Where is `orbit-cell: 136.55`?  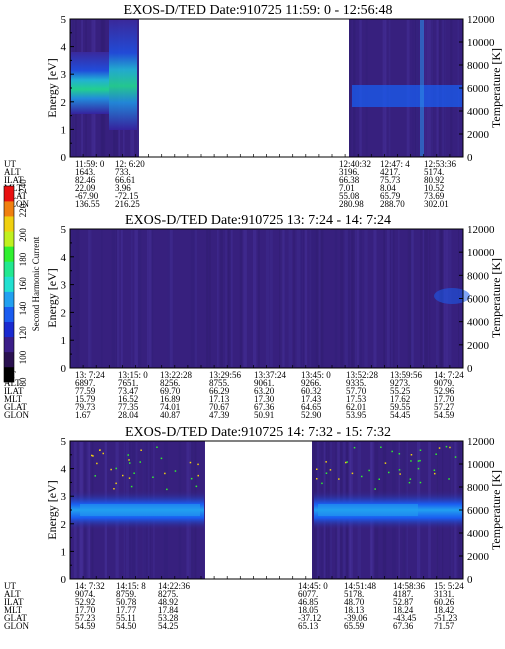 orbit-cell: 136.55 is located at coordinates (87, 204).